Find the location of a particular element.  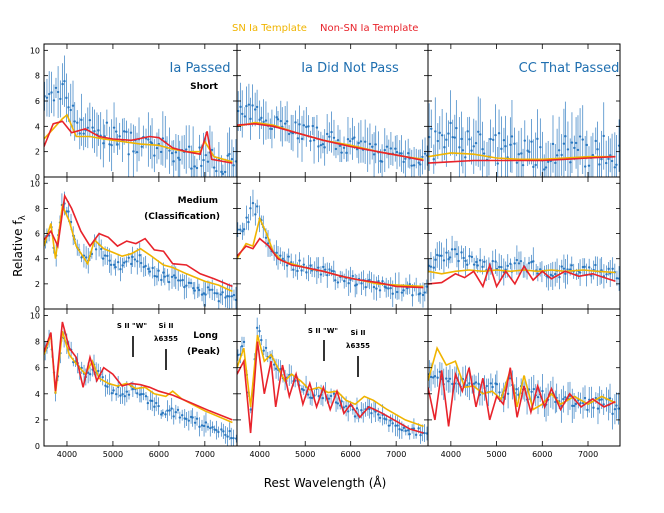

x-tick-label: 4000 is located at coordinates (67, 454).